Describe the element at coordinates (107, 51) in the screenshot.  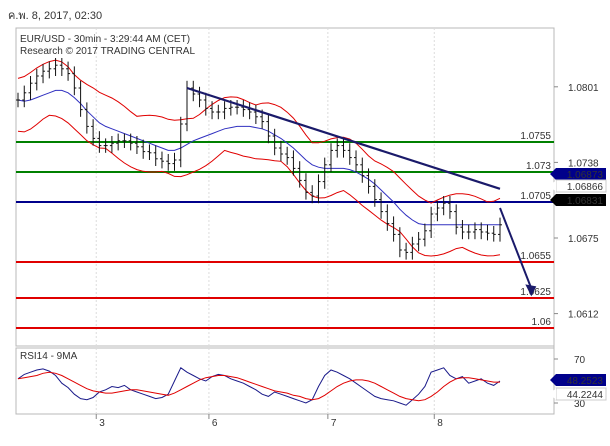
I see `chart-subtitle: Research © 2017 TRADING CENTRAL` at that location.